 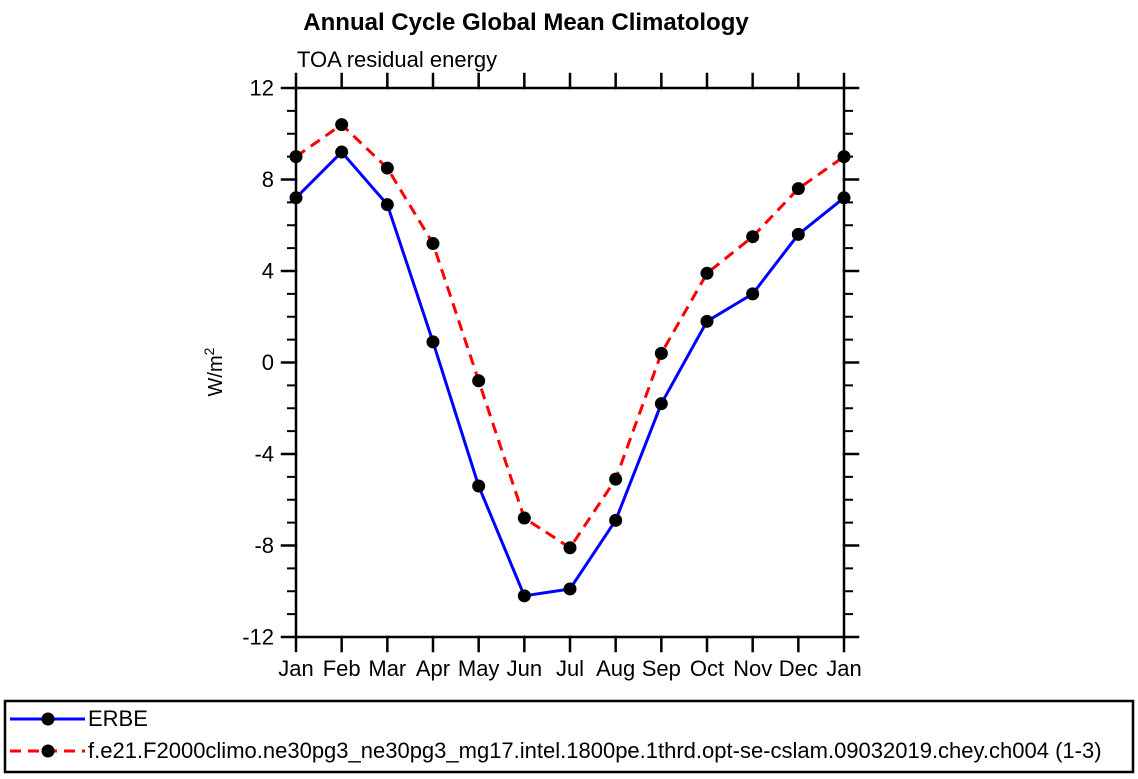 What do you see at coordinates (262, 88) in the screenshot?
I see `y-tick-label: 12` at bounding box center [262, 88].